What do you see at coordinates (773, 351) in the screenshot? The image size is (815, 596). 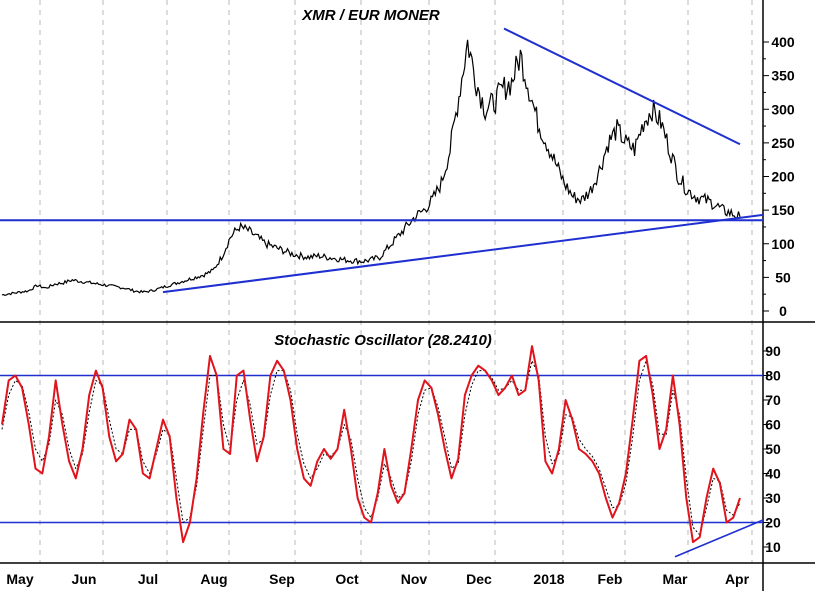 I see `y-tick-label: 90` at bounding box center [773, 351].